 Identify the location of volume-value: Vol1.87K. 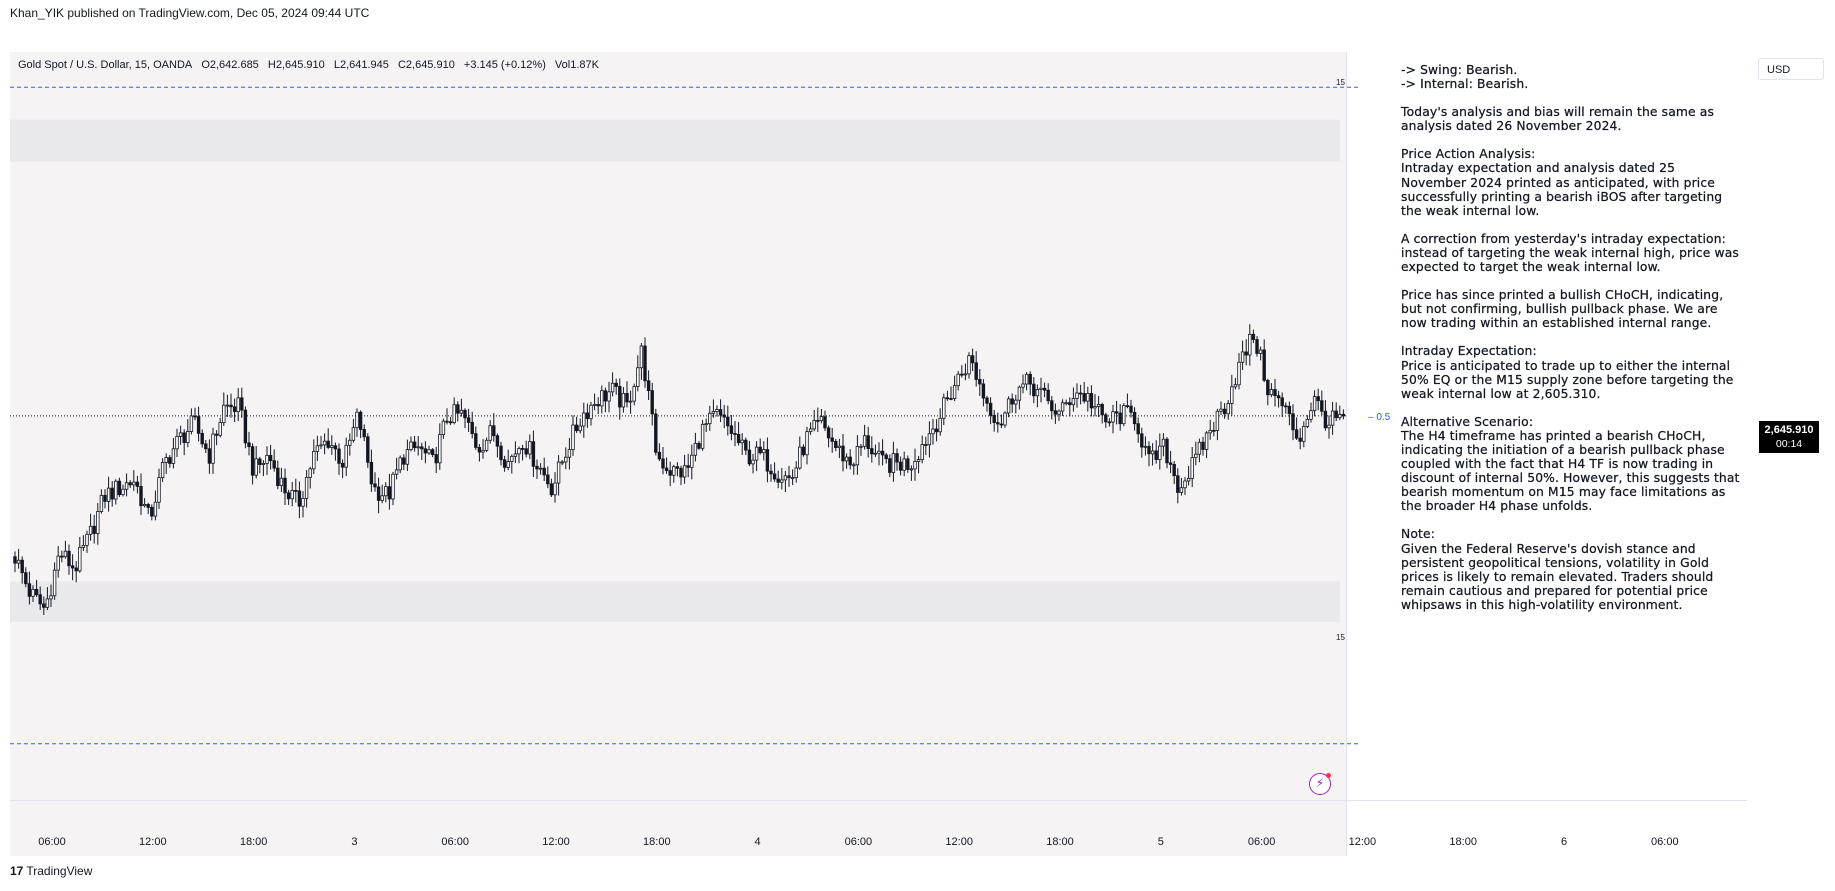
(576, 65).